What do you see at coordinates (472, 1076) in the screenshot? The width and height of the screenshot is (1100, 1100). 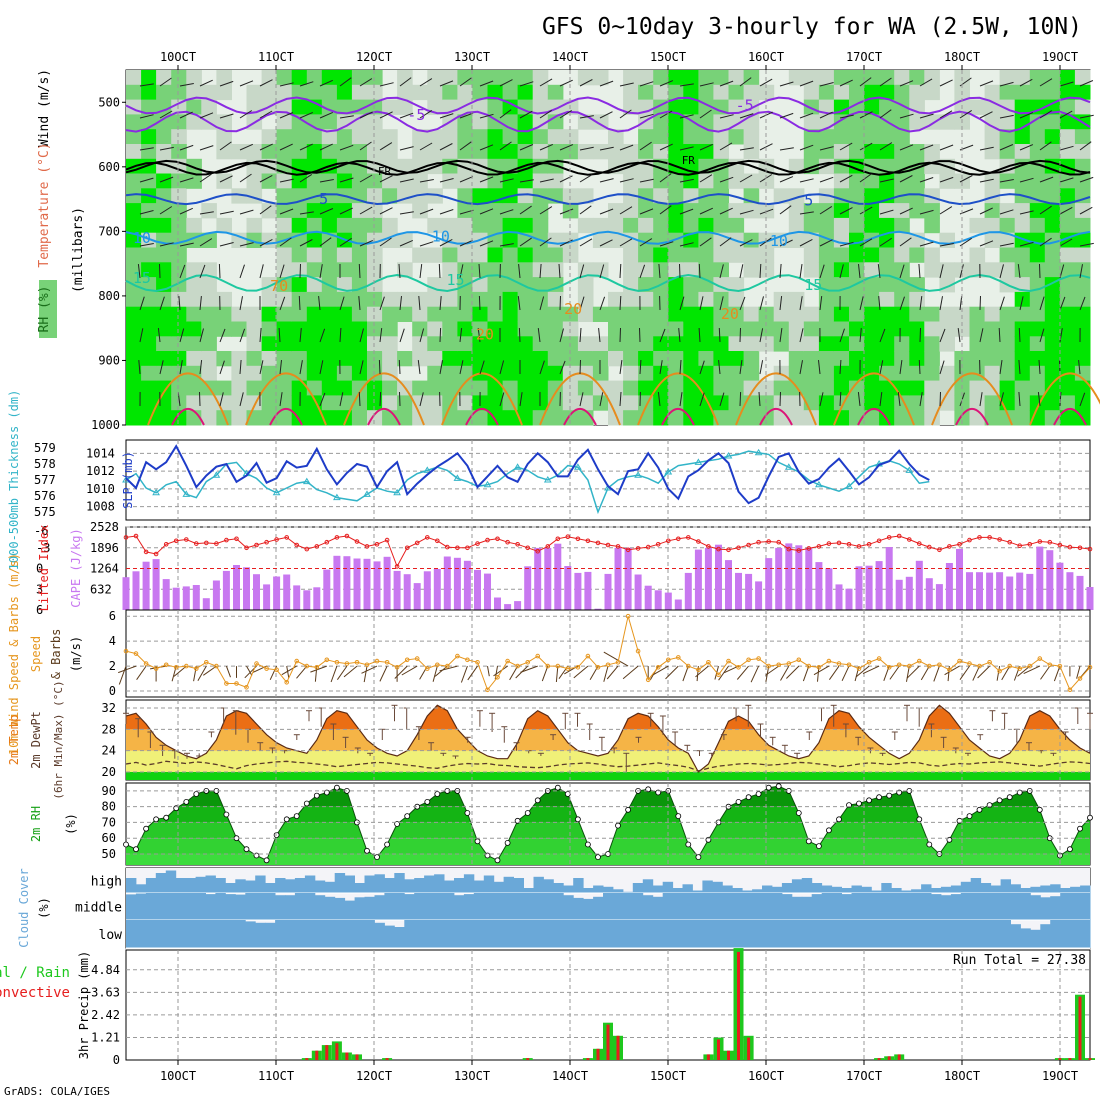 I see `date-label-bottom: 13OCT` at bounding box center [472, 1076].